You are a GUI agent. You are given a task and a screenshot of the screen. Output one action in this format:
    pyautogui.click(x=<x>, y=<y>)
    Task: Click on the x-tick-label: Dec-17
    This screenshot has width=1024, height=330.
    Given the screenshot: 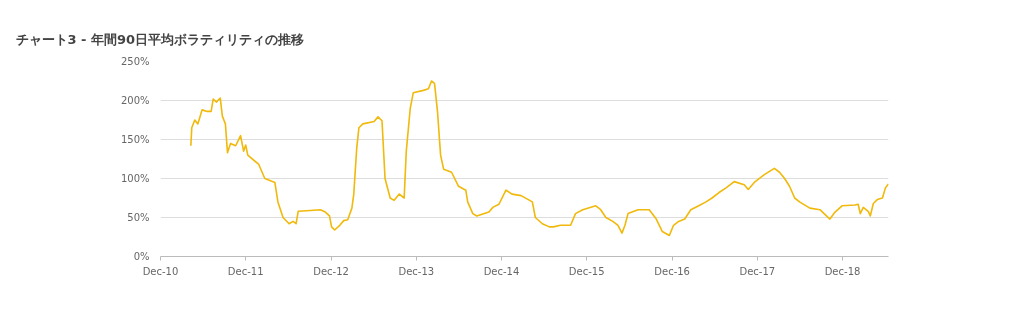 What is the action you would take?
    pyautogui.click(x=757, y=271)
    